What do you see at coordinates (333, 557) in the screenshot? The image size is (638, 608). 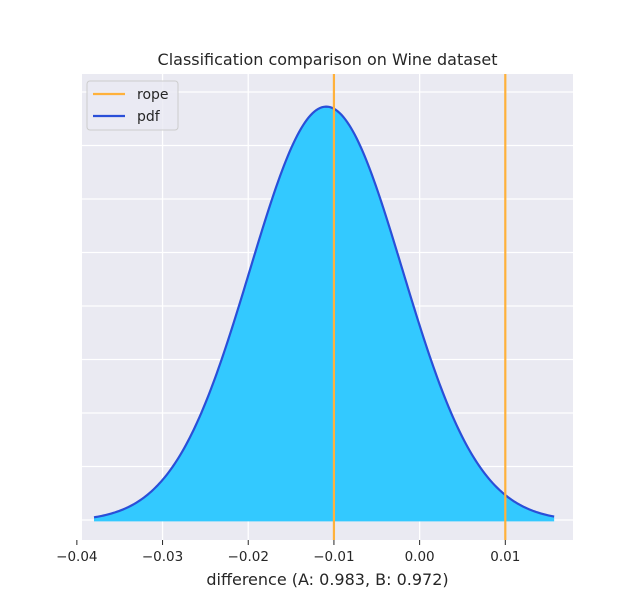 I see `x-tick-label-3: −0.01` at bounding box center [333, 557].